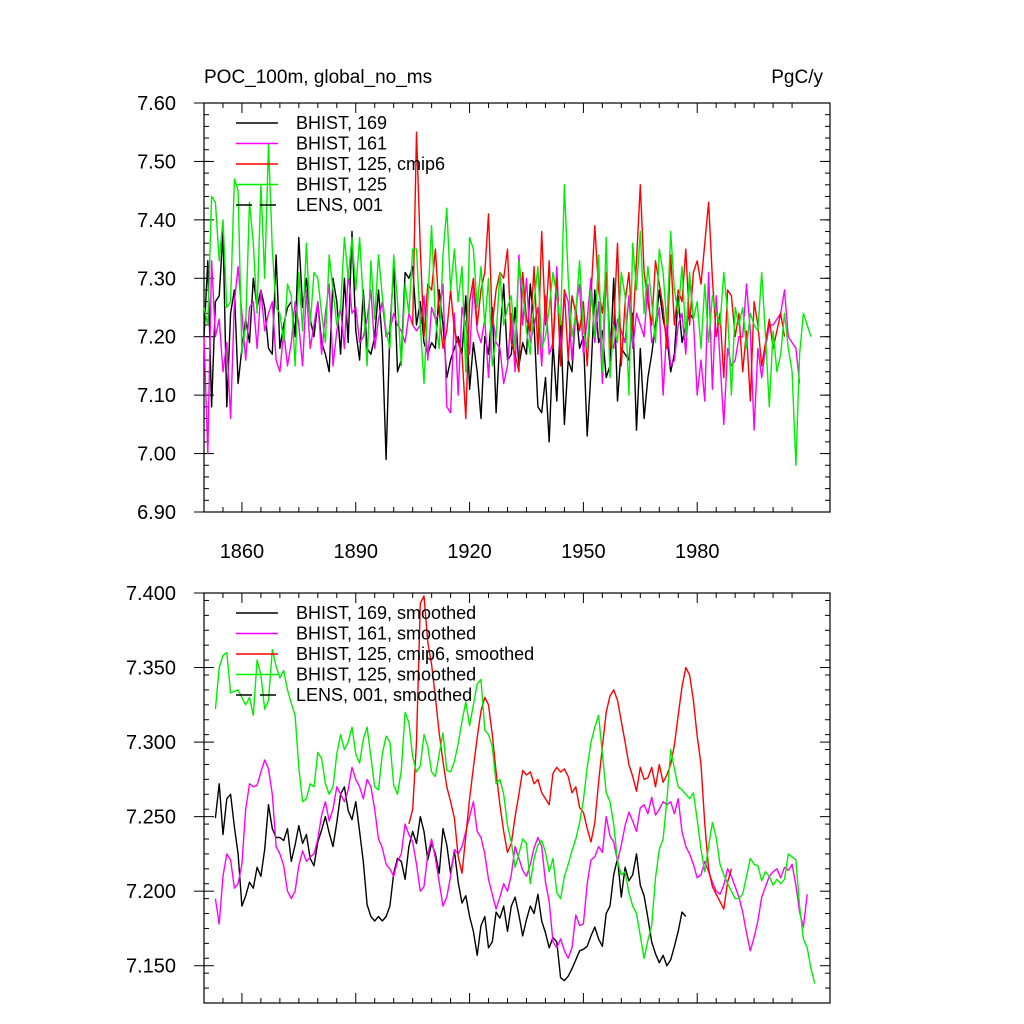 This screenshot has height=1024, width=1024. Describe the element at coordinates (356, 552) in the screenshot. I see `x-tick-label: 1890` at that location.